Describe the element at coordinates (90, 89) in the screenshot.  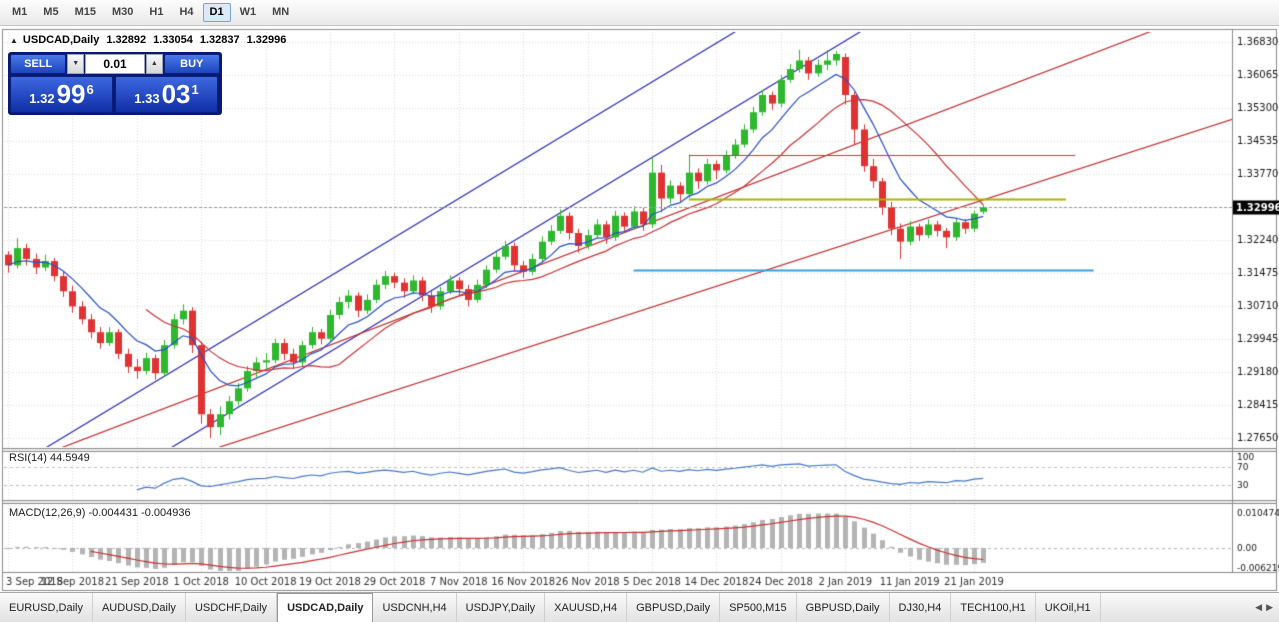
I see `bid-price-point: 6` at that location.